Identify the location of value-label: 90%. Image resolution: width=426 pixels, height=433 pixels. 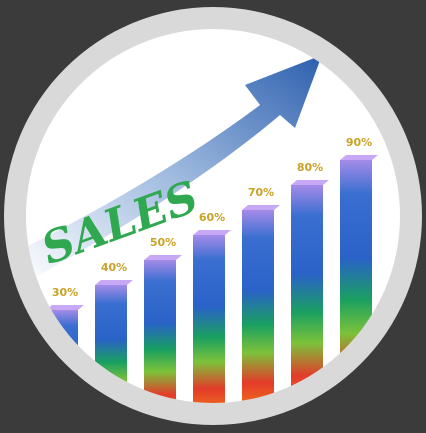
(359, 142).